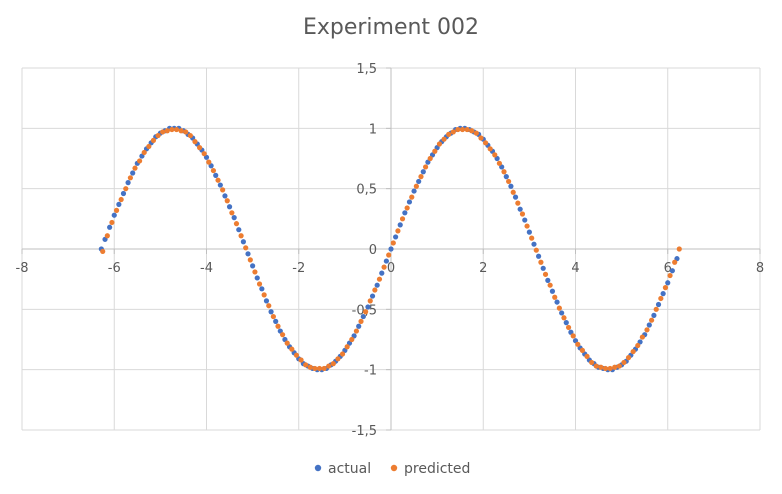 The image size is (782, 494). Describe the element at coordinates (370, 371) in the screenshot. I see `y-tick-label: -1` at that location.